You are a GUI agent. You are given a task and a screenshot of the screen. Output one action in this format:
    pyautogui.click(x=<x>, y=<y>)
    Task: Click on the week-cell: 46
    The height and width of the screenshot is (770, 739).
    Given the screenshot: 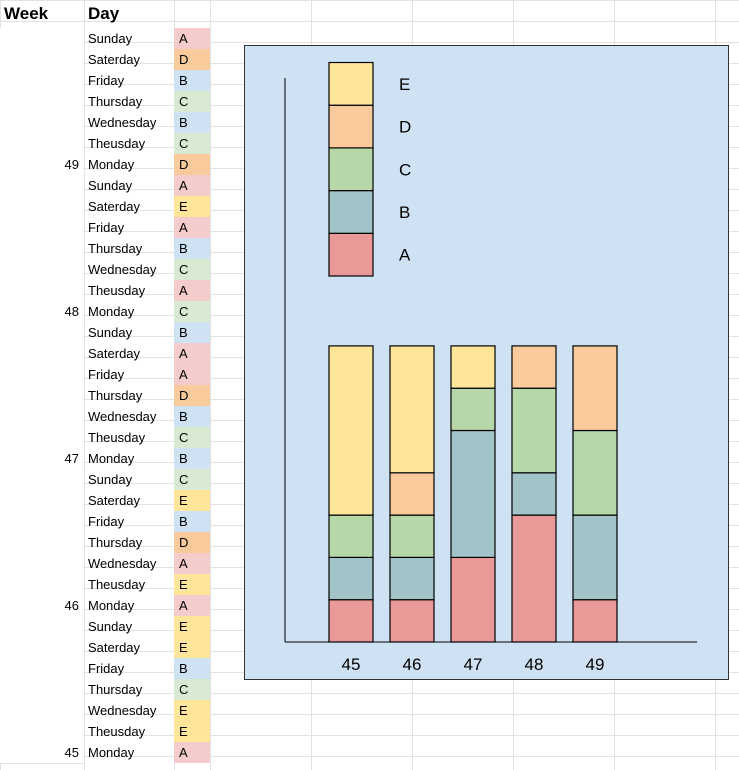 What is the action you would take?
    pyautogui.click(x=41, y=605)
    